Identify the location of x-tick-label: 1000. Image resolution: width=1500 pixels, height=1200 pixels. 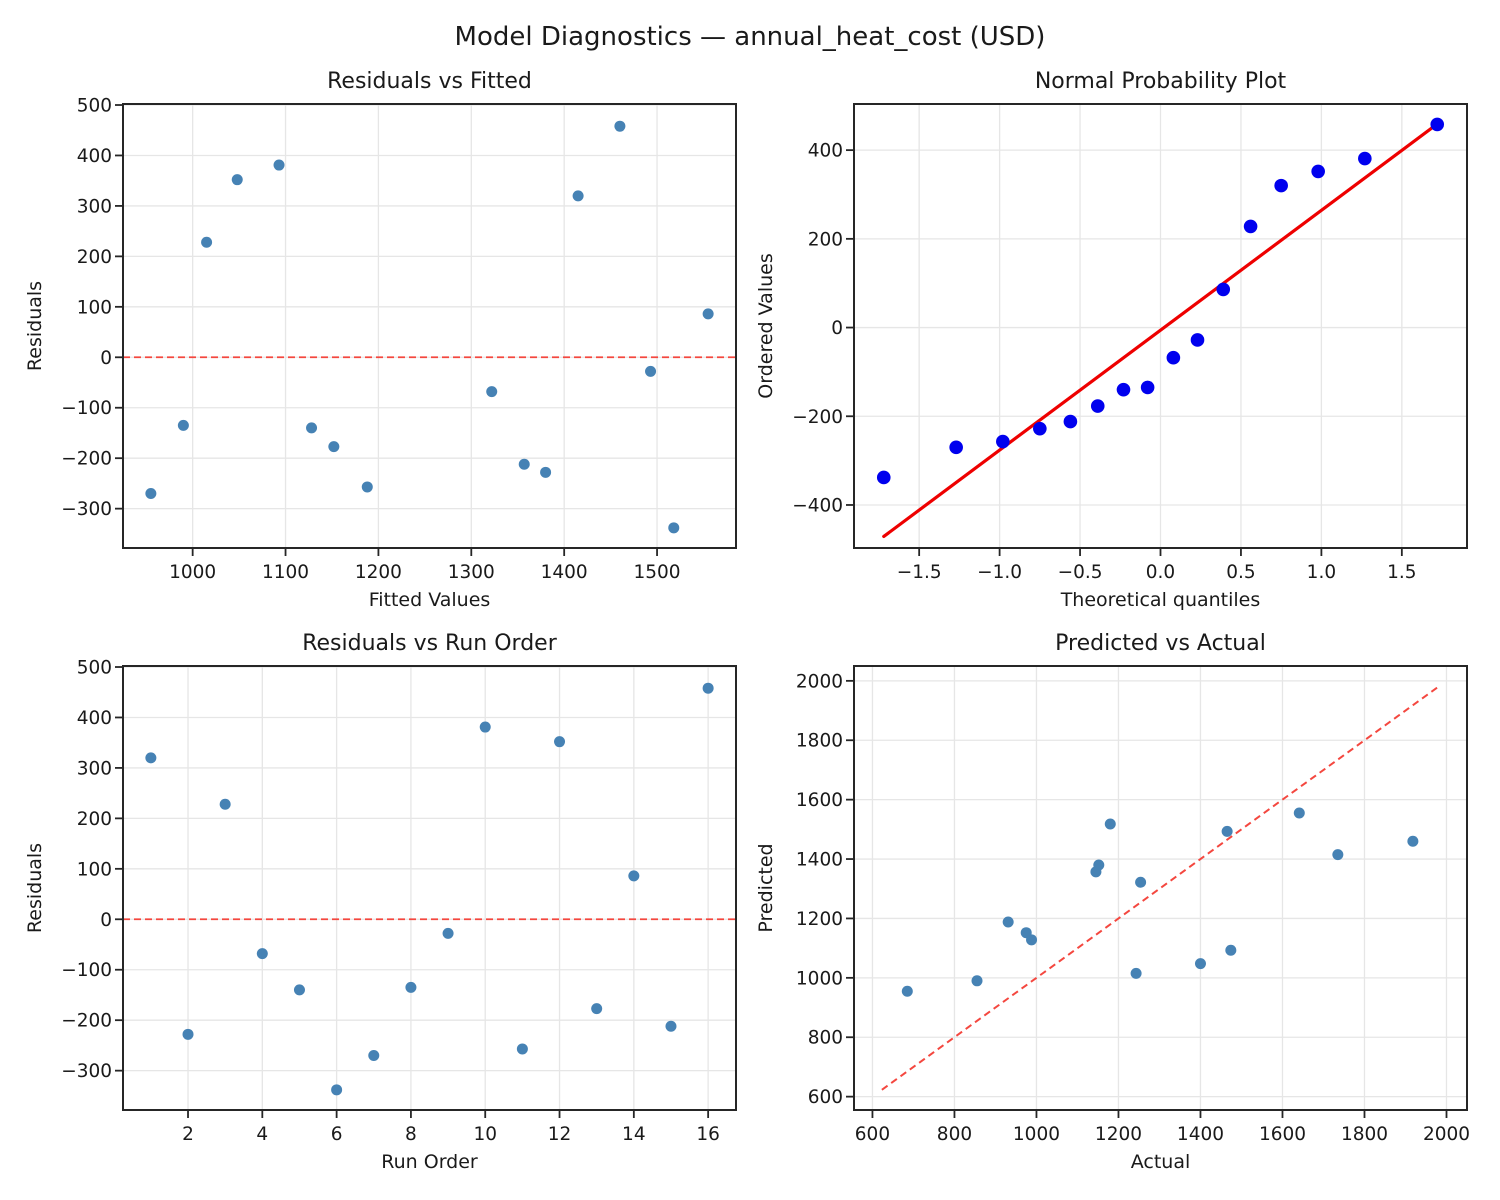
(192, 572).